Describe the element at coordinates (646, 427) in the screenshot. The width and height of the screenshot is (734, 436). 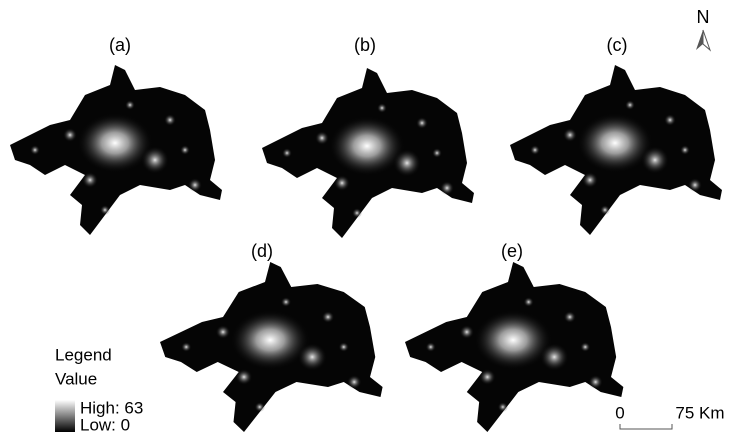
I see `scale-bar` at that location.